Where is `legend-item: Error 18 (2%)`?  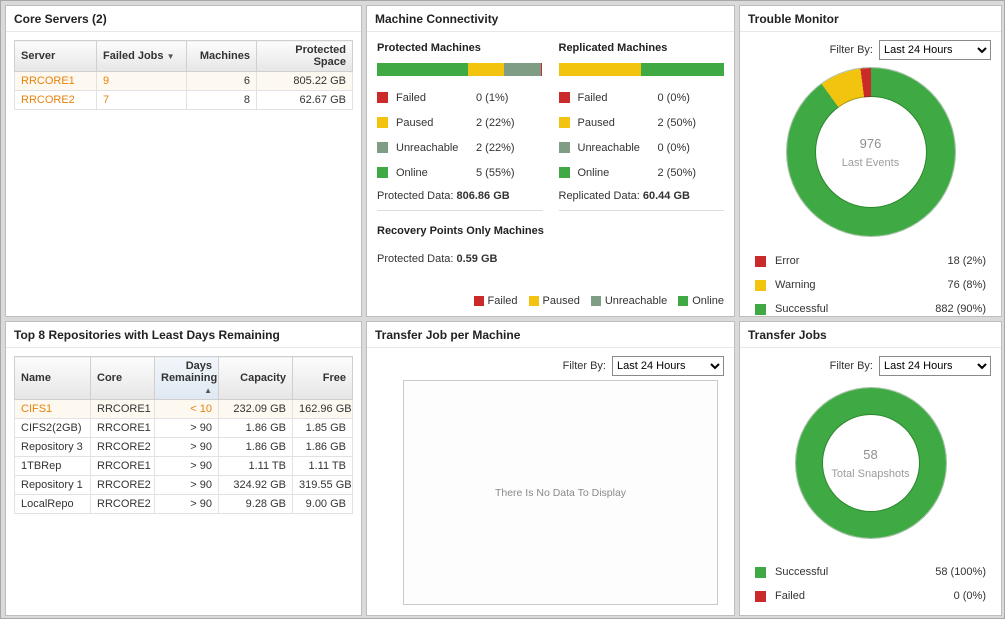 legend-item: Error 18 (2%) is located at coordinates (870, 261).